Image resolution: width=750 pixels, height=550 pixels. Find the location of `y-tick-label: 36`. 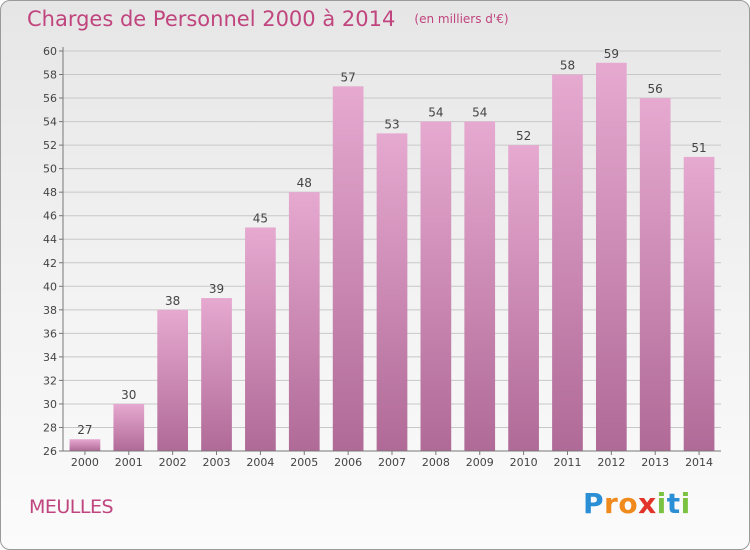

y-tick-label: 36 is located at coordinates (50, 333).